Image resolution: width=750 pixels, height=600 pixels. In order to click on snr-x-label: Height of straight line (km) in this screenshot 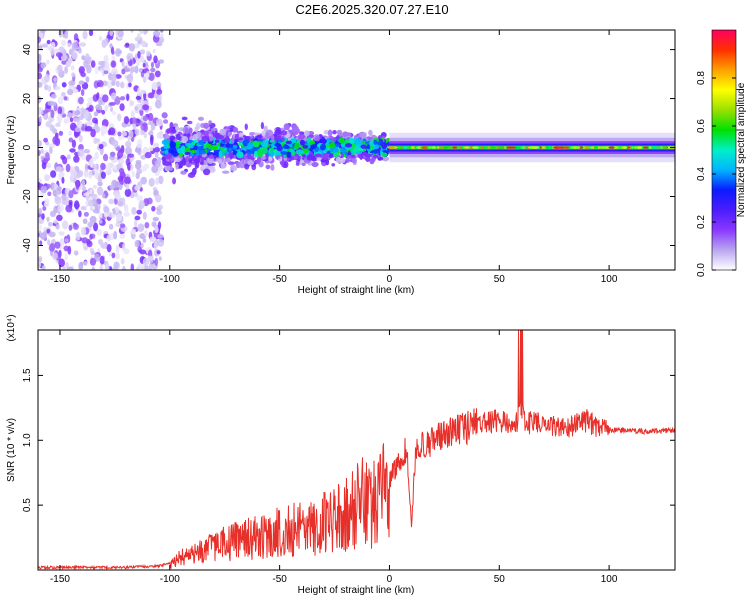, I will do `click(356, 590)`.